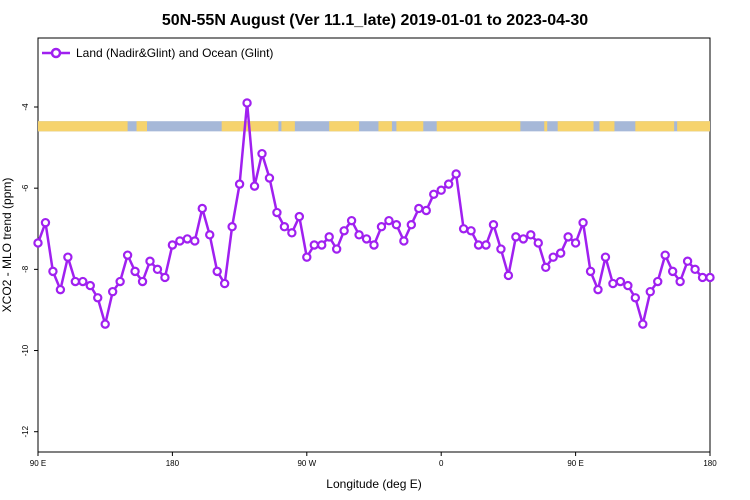 Image resolution: width=750 pixels, height=500 pixels. I want to click on legend-marker-swatch, so click(56, 53).